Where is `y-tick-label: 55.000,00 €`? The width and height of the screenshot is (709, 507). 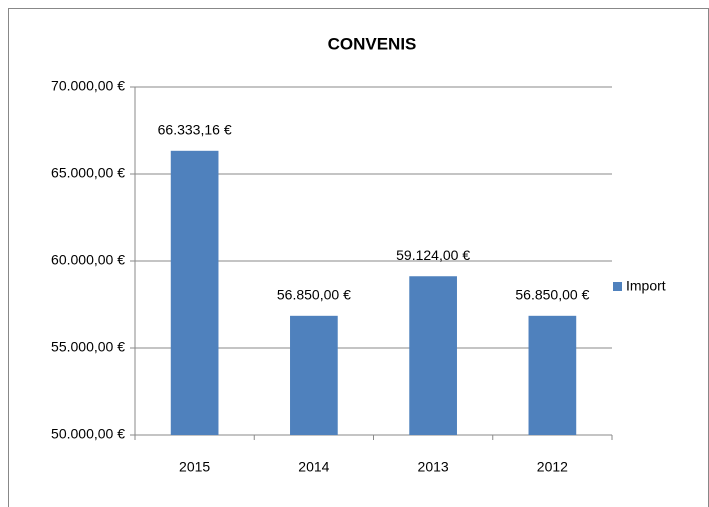 y-tick-label: 55.000,00 € is located at coordinates (88, 347).